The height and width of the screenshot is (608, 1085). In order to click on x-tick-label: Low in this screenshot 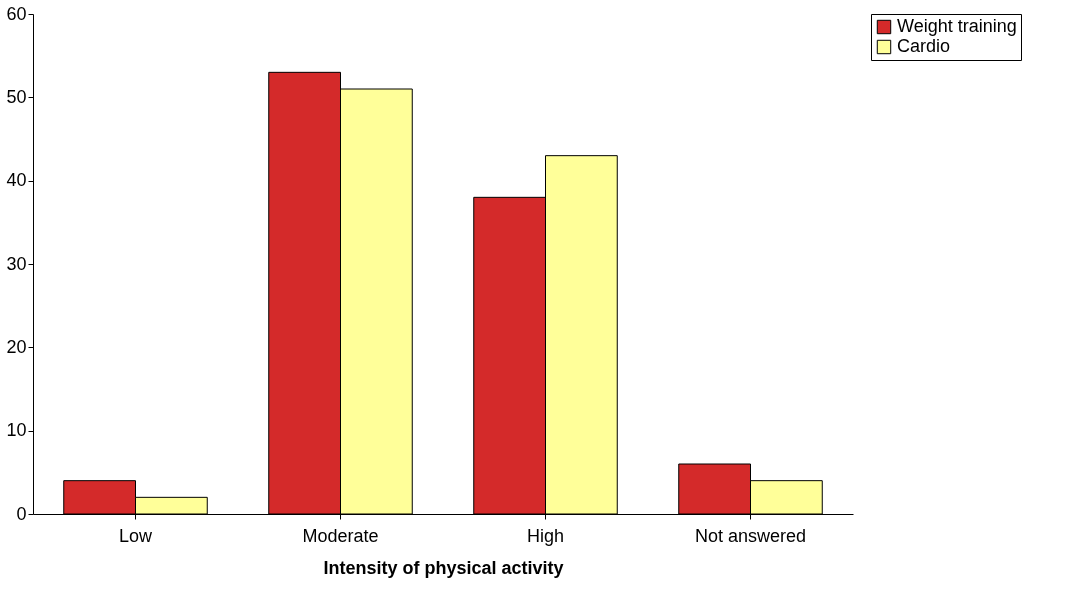, I will do `click(136, 535)`.